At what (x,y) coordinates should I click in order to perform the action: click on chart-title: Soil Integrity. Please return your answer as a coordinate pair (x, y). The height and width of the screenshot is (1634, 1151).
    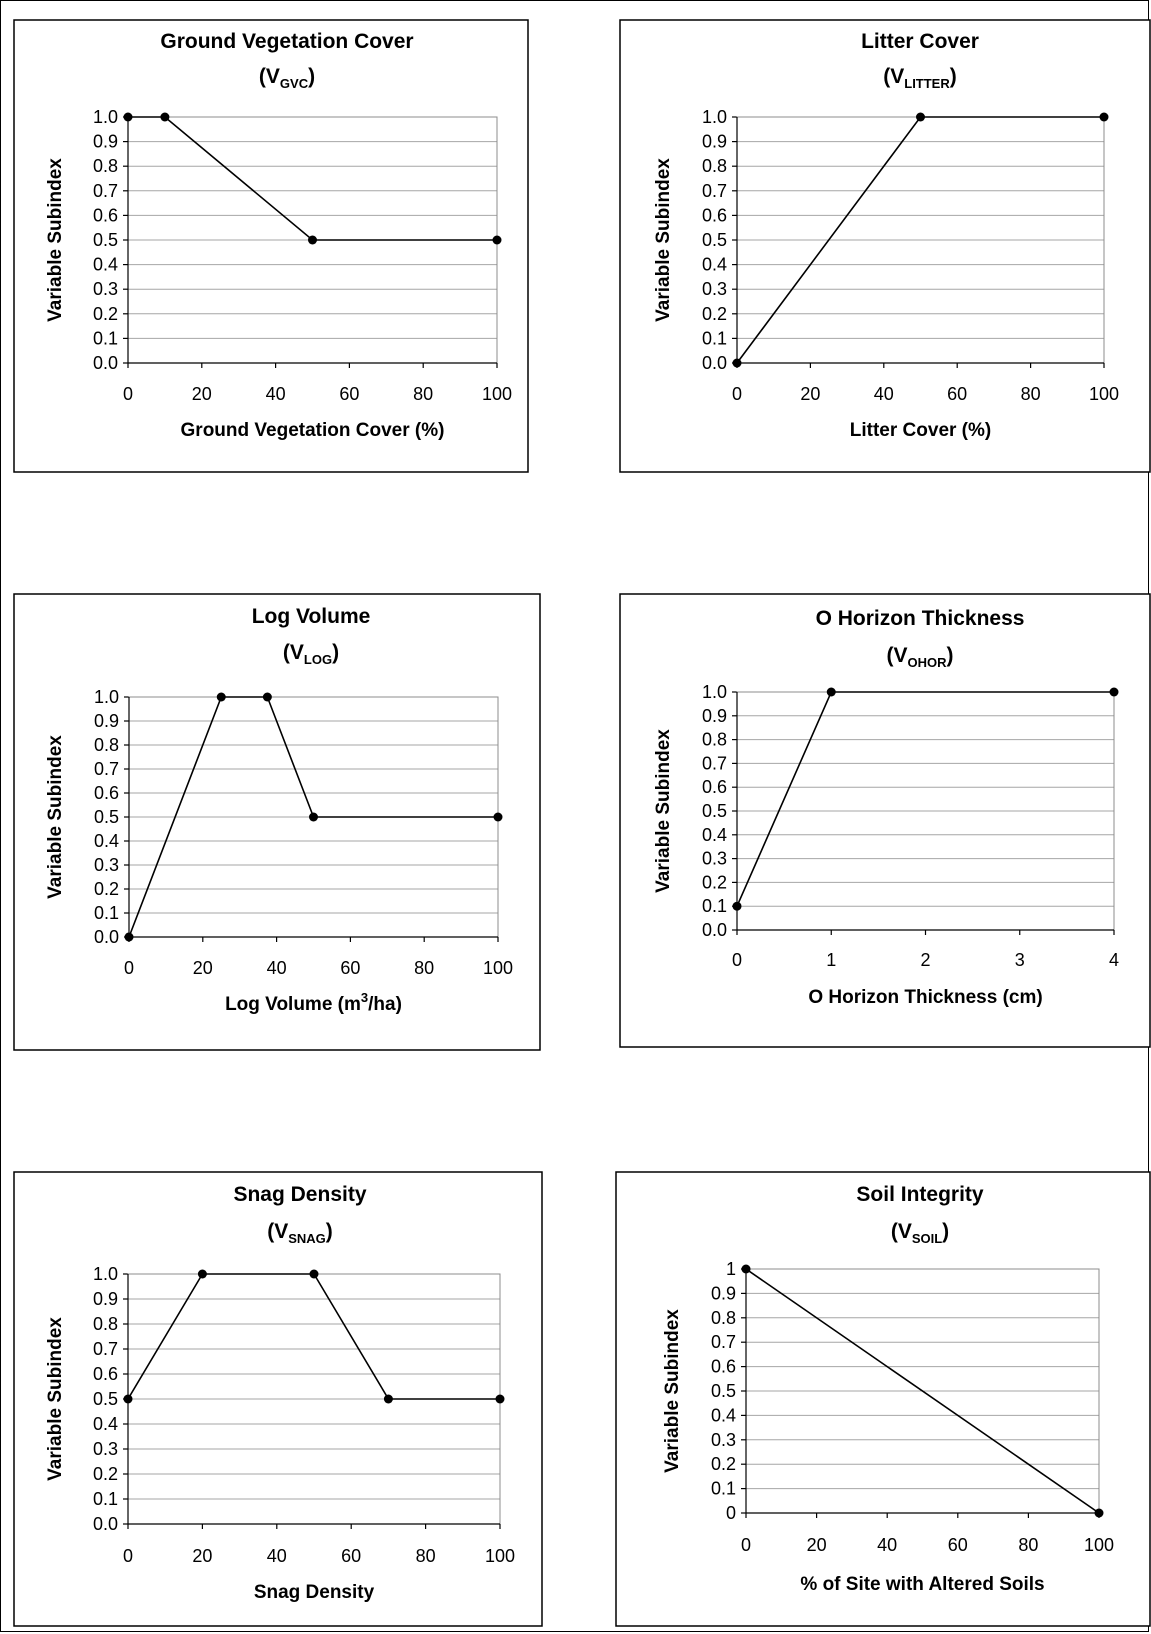
    Looking at the image, I should click on (920, 1194).